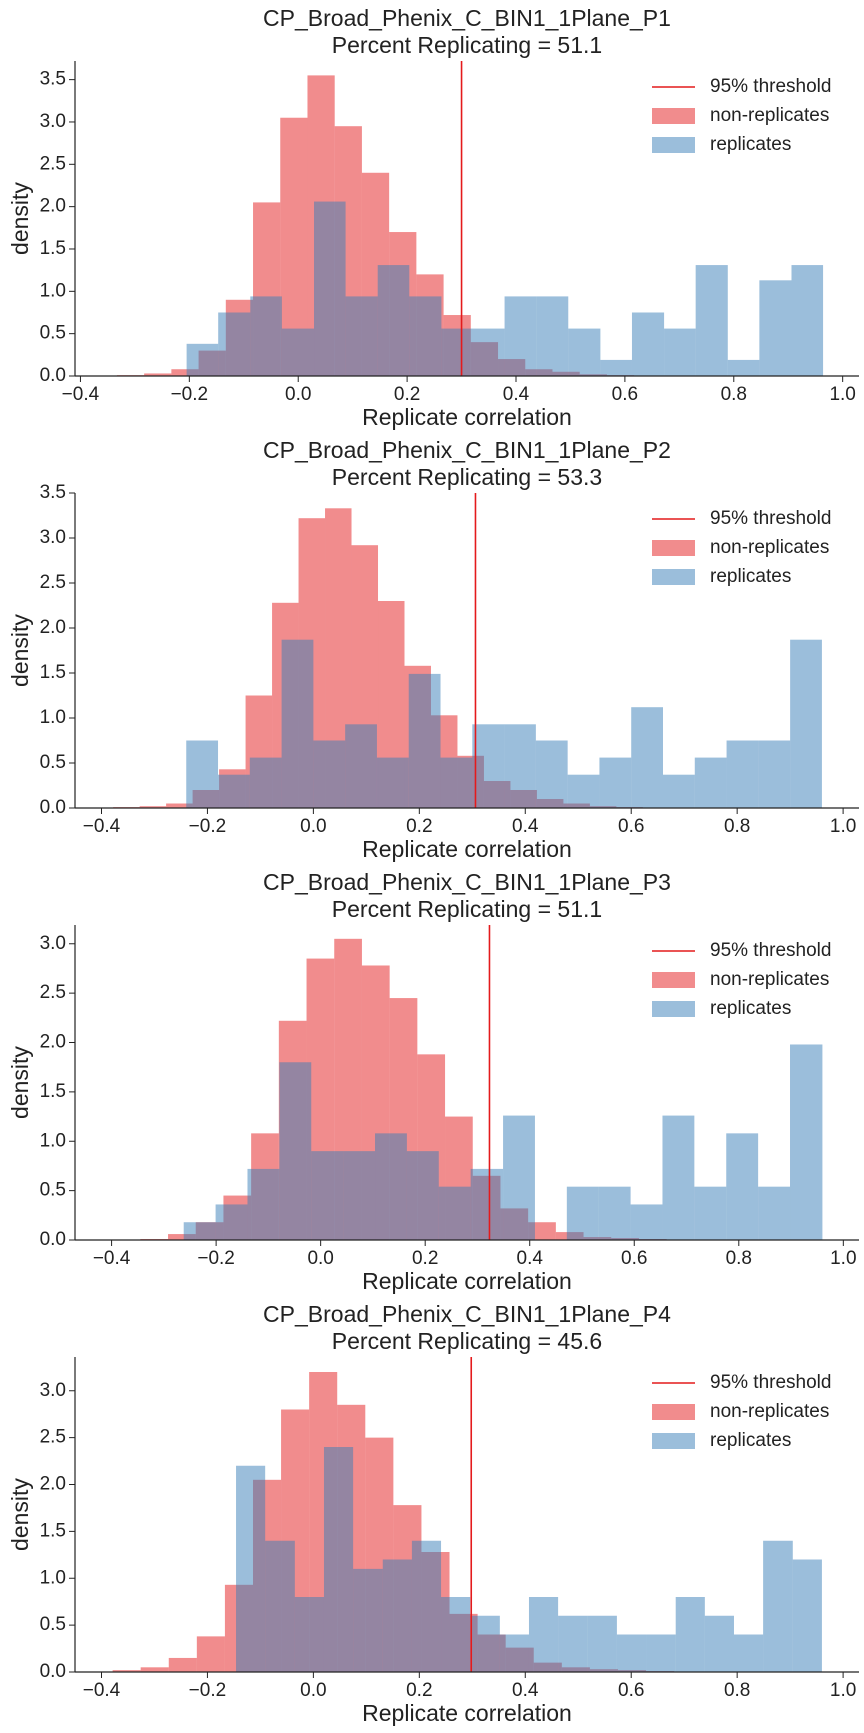 Image resolution: width=864 pixels, height=1733 pixels. I want to click on x-tick-label: 0.4, so click(525, 1690).